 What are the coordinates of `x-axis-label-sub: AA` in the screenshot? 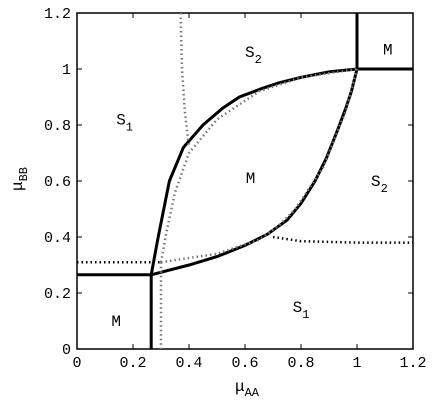 It's located at (252, 393).